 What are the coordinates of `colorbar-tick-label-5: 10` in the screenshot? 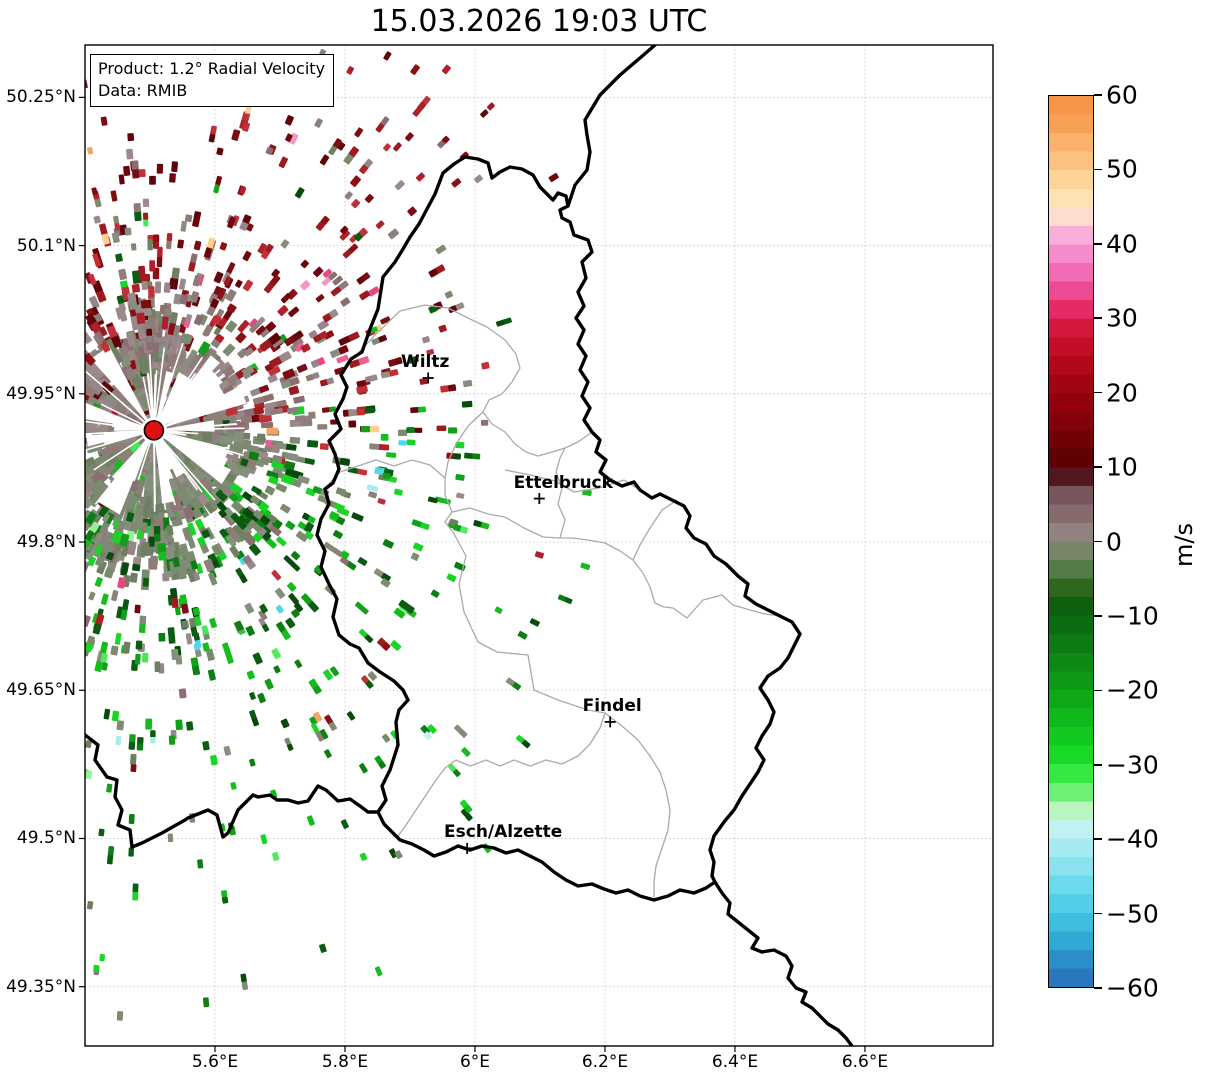 It's located at (1122, 467).